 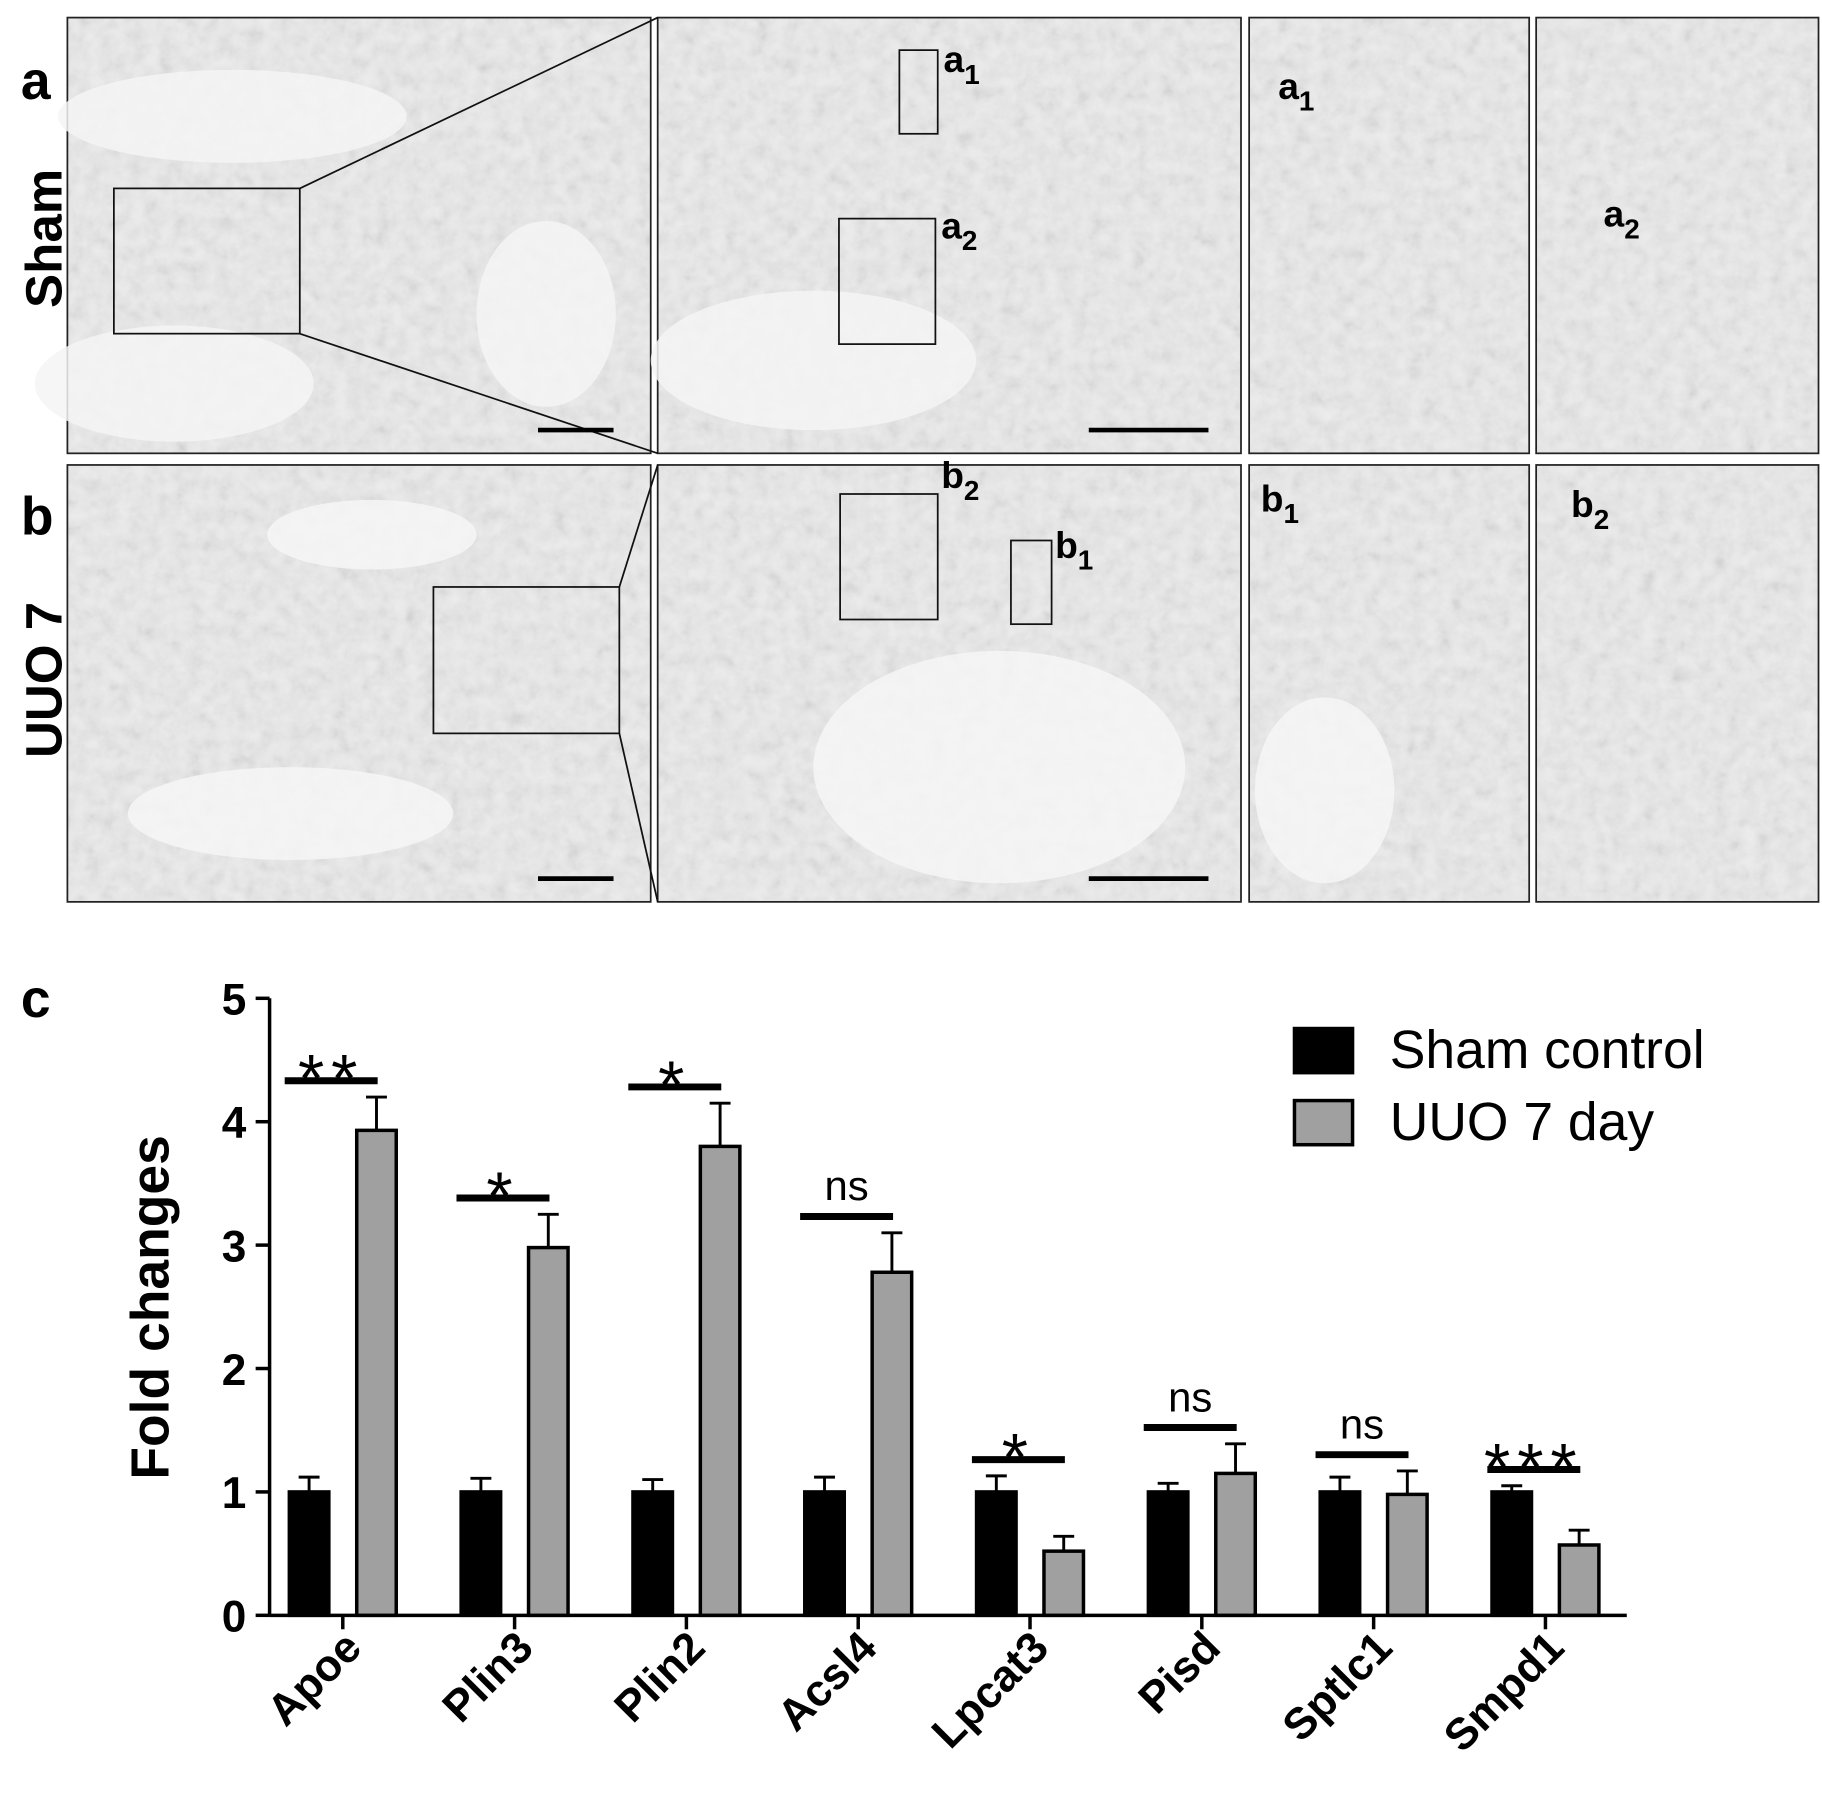 What do you see at coordinates (36, 999) in the screenshot?
I see `panel-label: c` at bounding box center [36, 999].